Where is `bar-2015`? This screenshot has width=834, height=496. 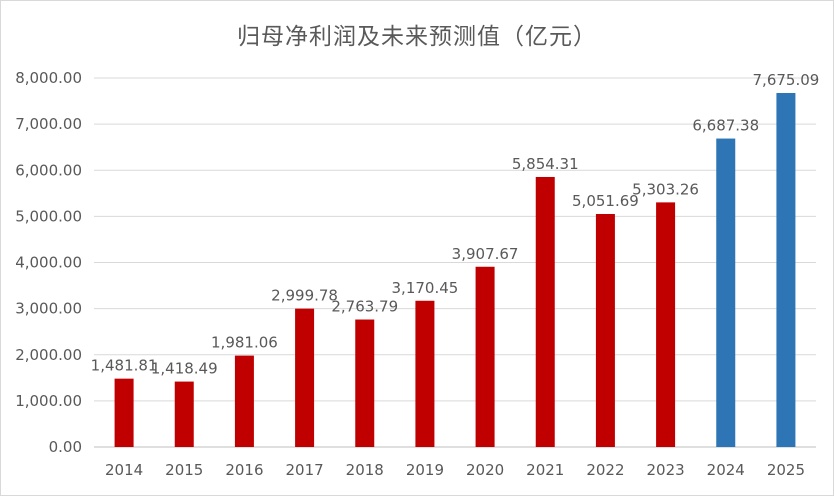 bar-2015 is located at coordinates (184, 414).